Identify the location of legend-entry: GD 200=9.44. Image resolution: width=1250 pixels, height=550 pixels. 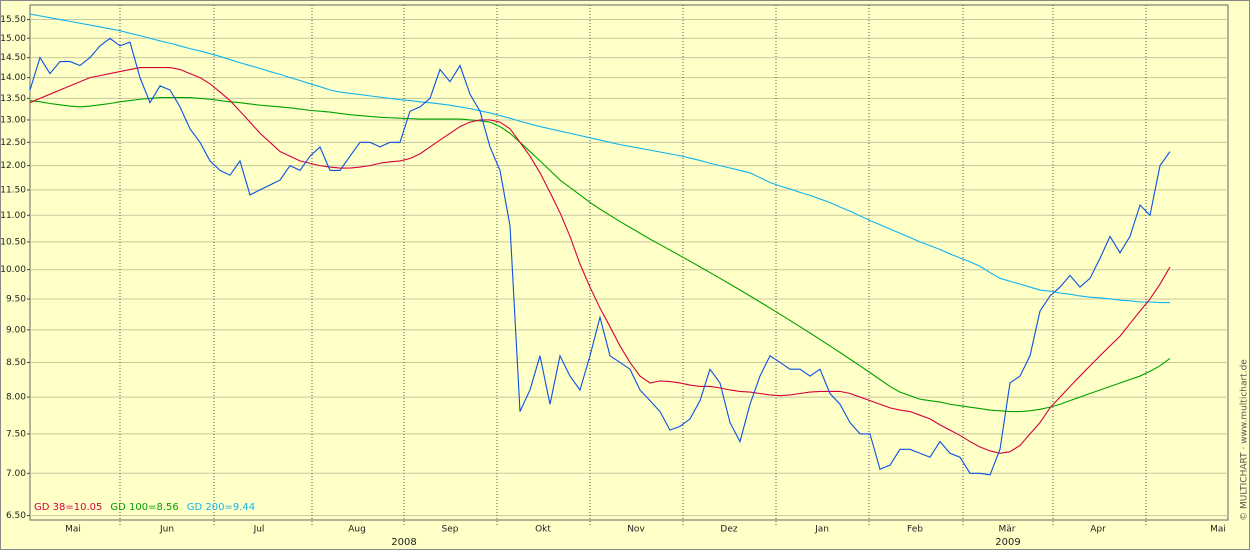
(221, 507).